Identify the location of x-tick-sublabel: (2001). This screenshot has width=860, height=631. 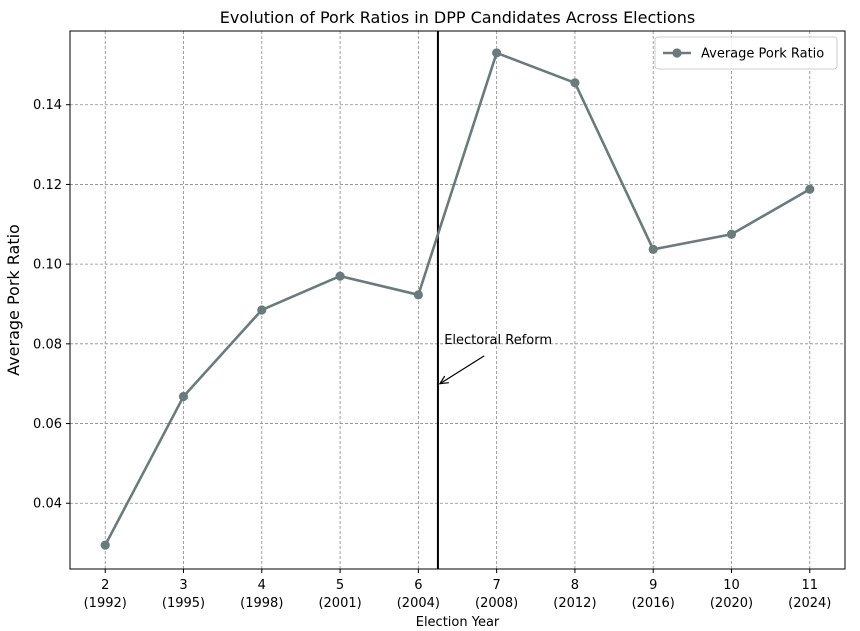
(339, 603).